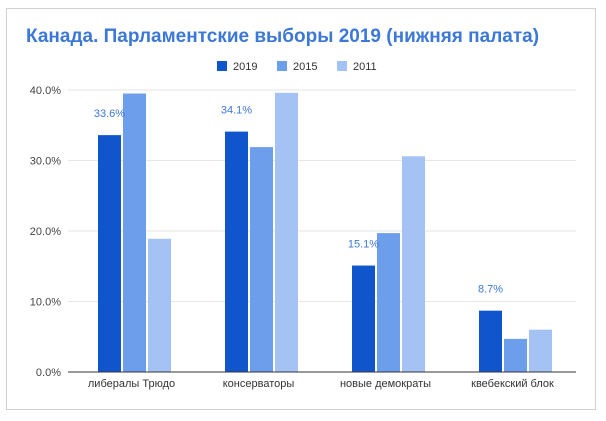 Image resolution: width=606 pixels, height=421 pixels. What do you see at coordinates (365, 67) in the screenshot?
I see `legend-label: 2011` at bounding box center [365, 67].